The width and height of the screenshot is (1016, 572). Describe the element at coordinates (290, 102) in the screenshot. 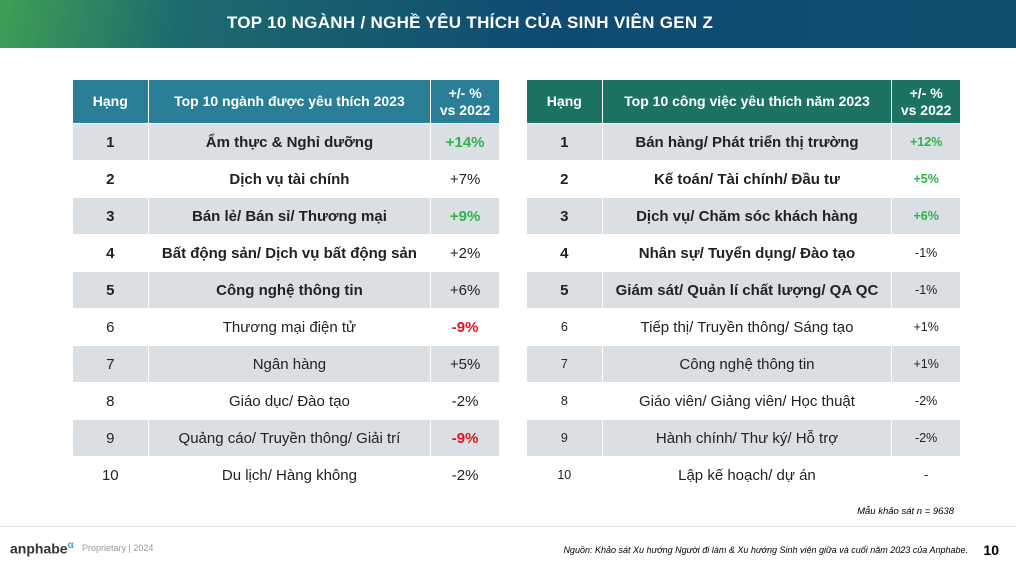

I see `column-header: Top 10 ngành được yêu thích 2023` at that location.